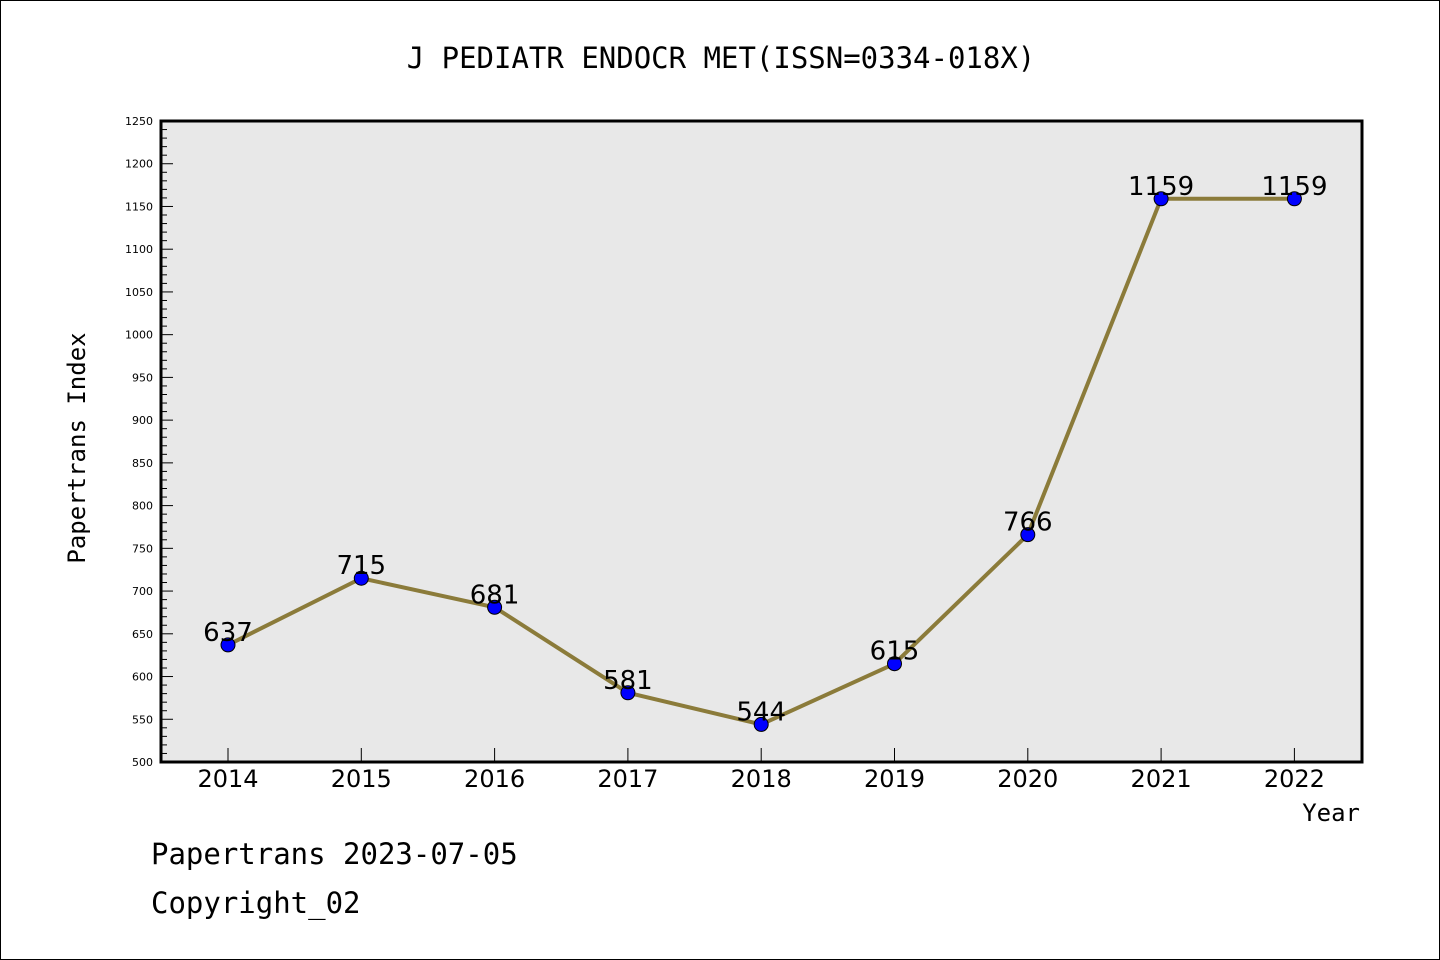 Image resolution: width=1440 pixels, height=960 pixels. What do you see at coordinates (142, 377) in the screenshot?
I see `y-tick-label: 950` at bounding box center [142, 377].